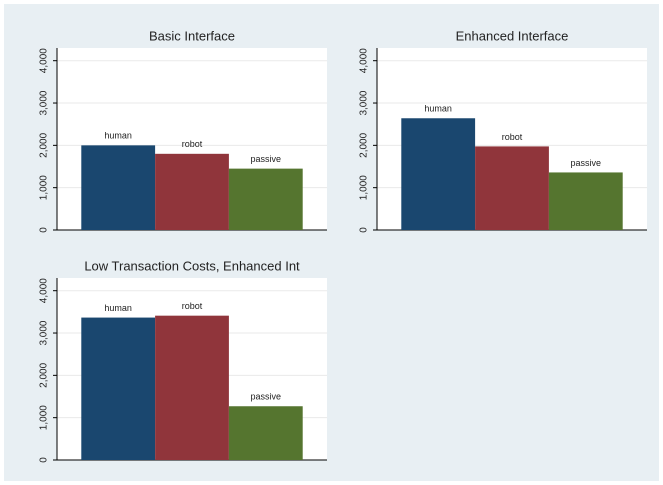 The width and height of the screenshot is (663, 485). What do you see at coordinates (192, 265) in the screenshot?
I see `panel-title: Low Transaction Costs, Enhanced Int` at bounding box center [192, 265].